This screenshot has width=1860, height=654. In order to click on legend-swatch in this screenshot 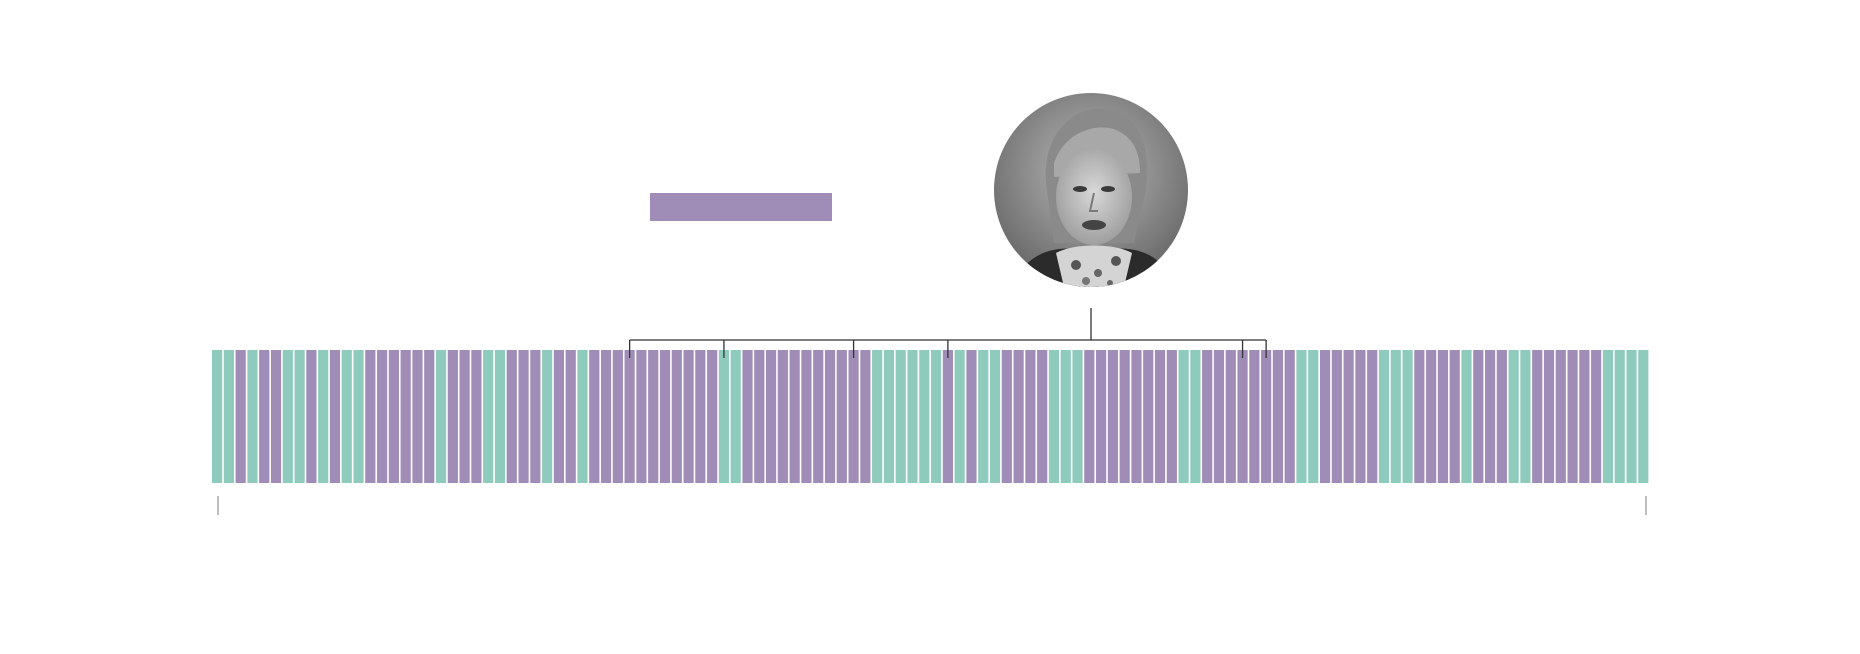, I will do `click(741, 207)`.